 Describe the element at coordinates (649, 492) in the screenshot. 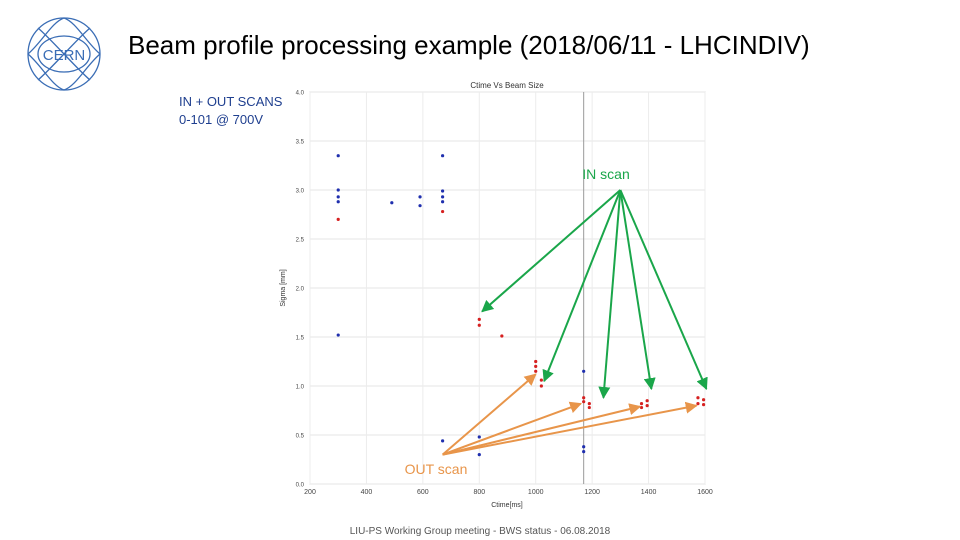

I see `x-tick-label: 1400` at that location.